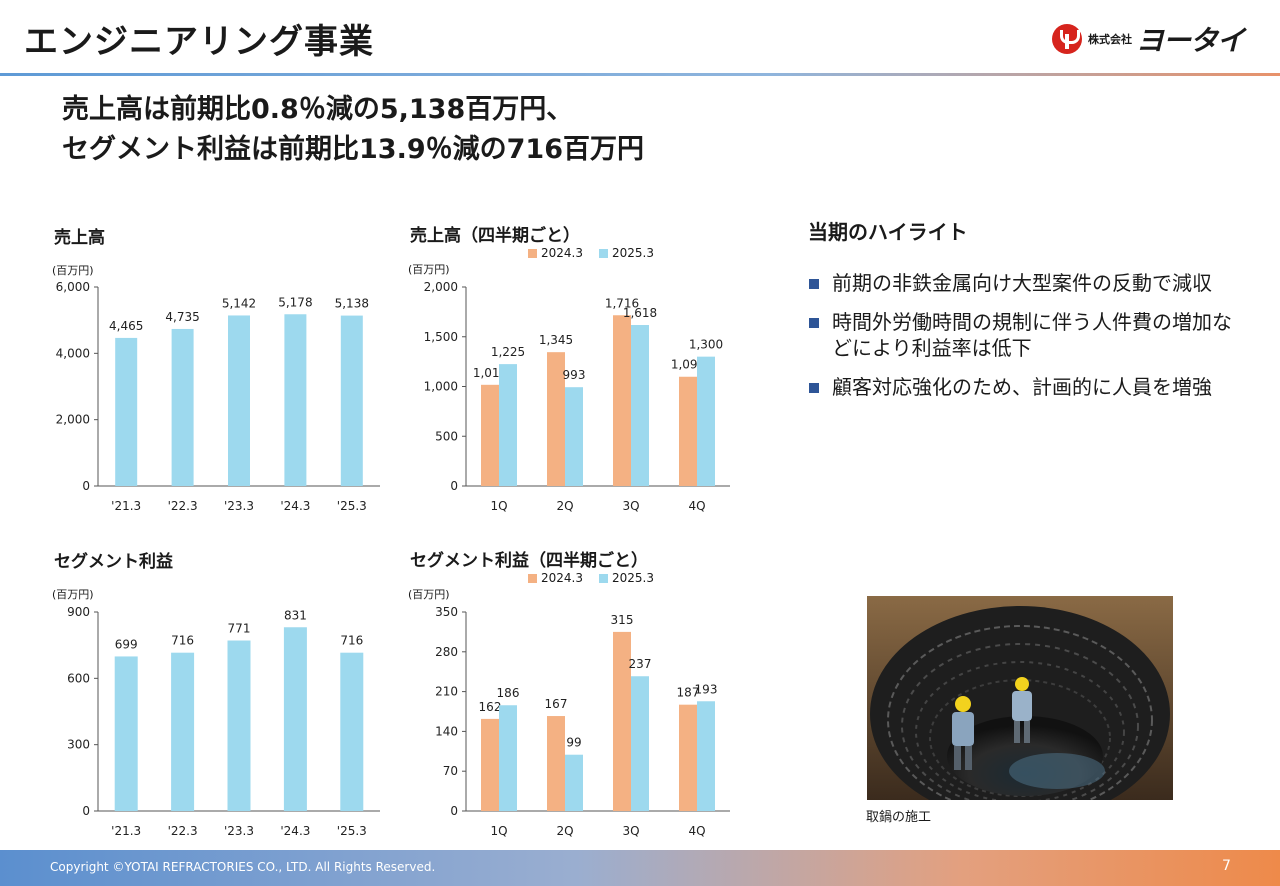 Image resolution: width=1280 pixels, height=886 pixels. I want to click on data-label: 1,225, so click(508, 352).